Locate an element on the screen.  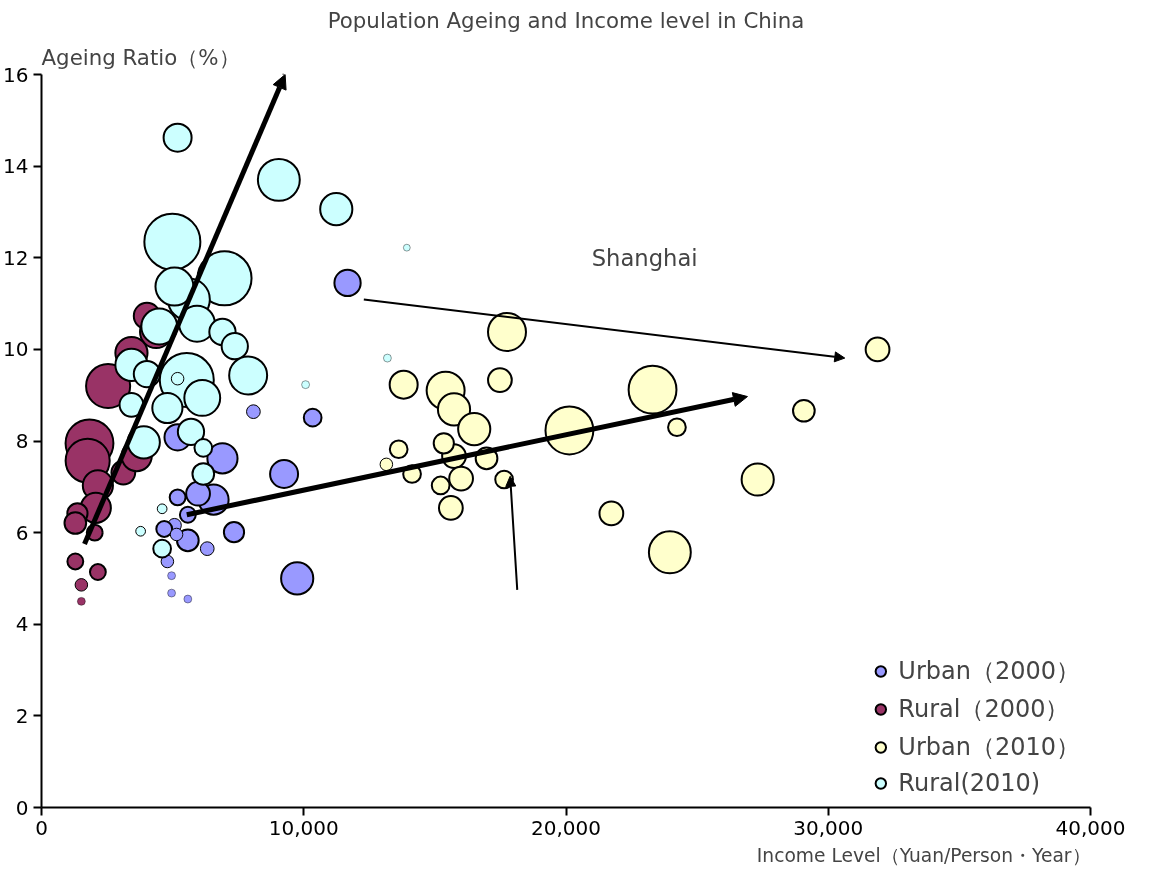
legend-label: Rural(2010) is located at coordinates (969, 783).